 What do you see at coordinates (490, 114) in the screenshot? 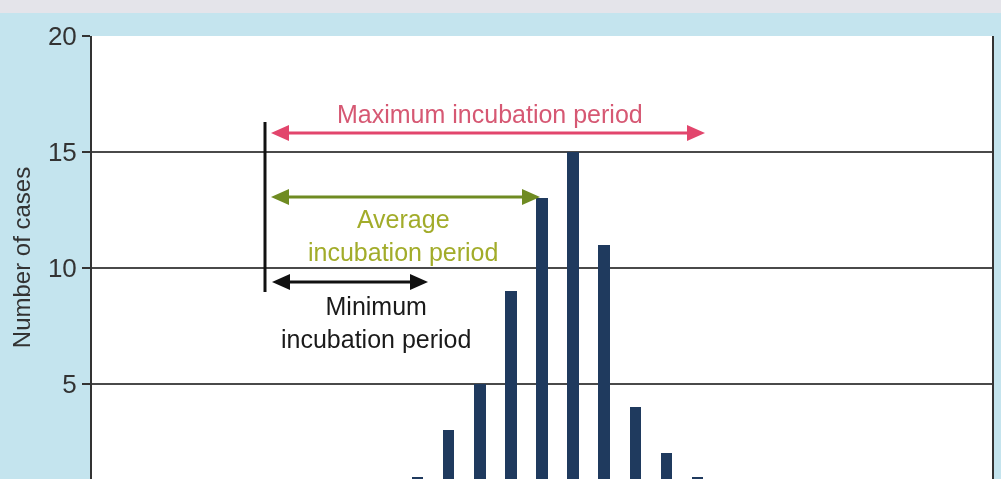
I see `annotation: Maximum incubation period` at bounding box center [490, 114].